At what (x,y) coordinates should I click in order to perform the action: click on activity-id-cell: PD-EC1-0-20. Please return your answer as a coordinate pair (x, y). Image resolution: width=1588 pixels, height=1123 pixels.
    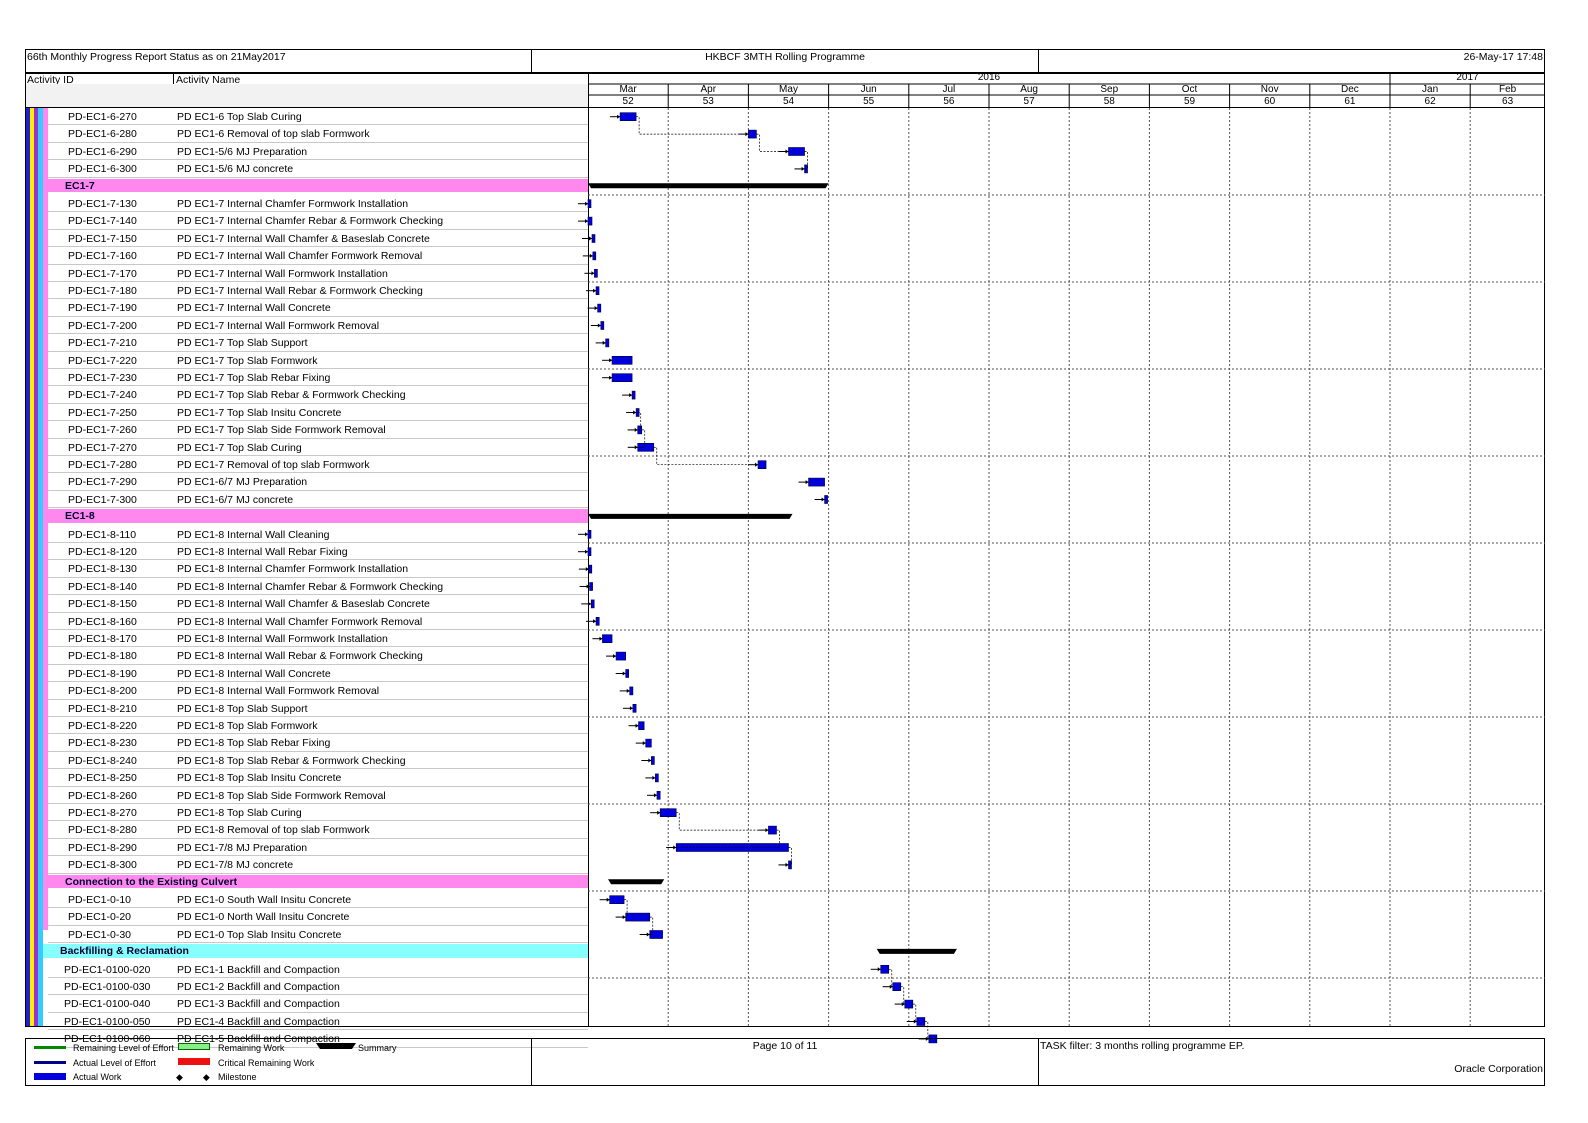
    Looking at the image, I should click on (100, 917).